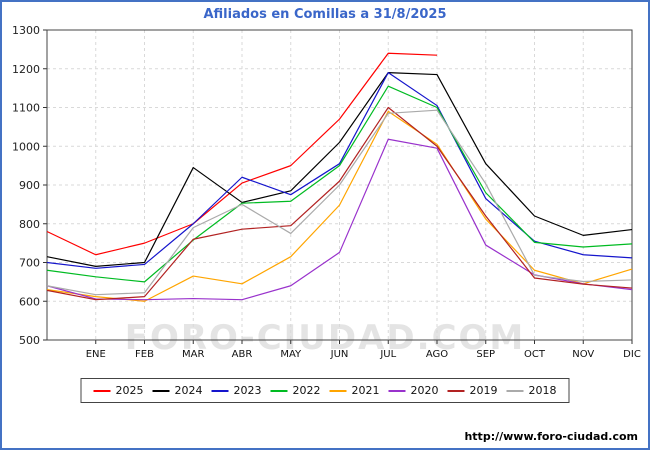 The height and width of the screenshot is (450, 650). Describe the element at coordinates (26, 108) in the screenshot. I see `y-tick-label: 1100` at that location.